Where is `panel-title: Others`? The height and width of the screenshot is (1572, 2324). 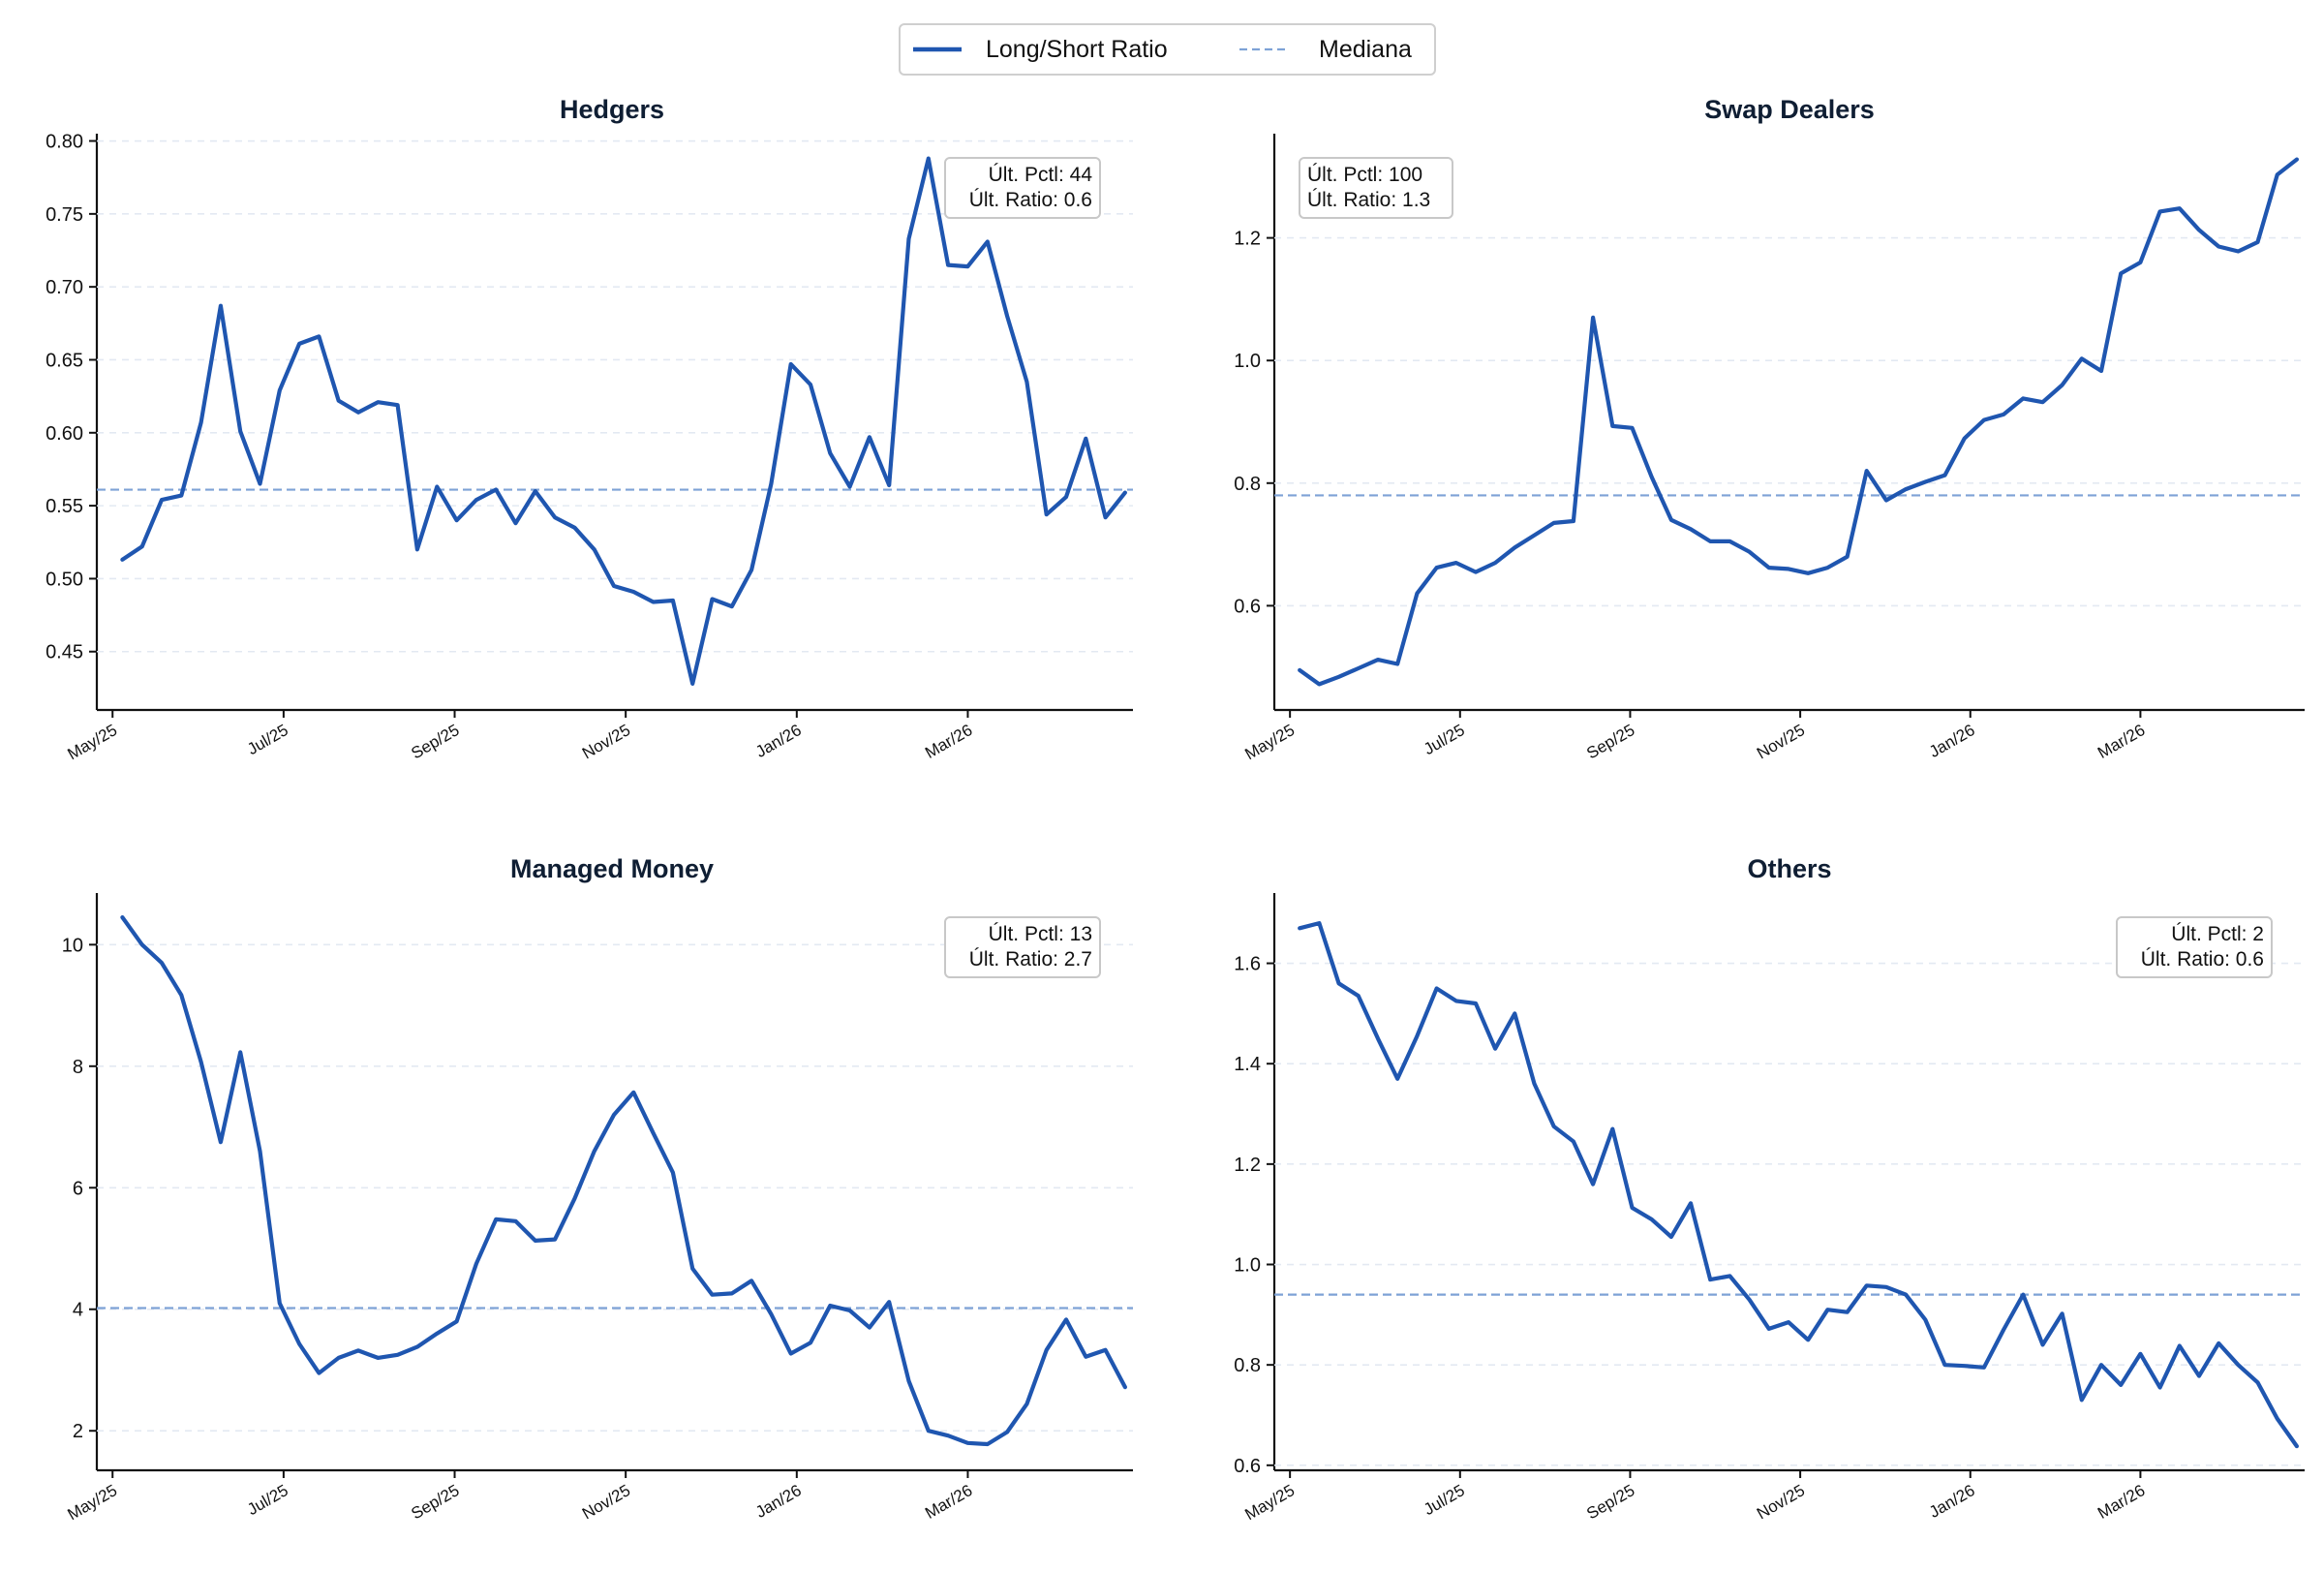 panel-title: Others is located at coordinates (1789, 868).